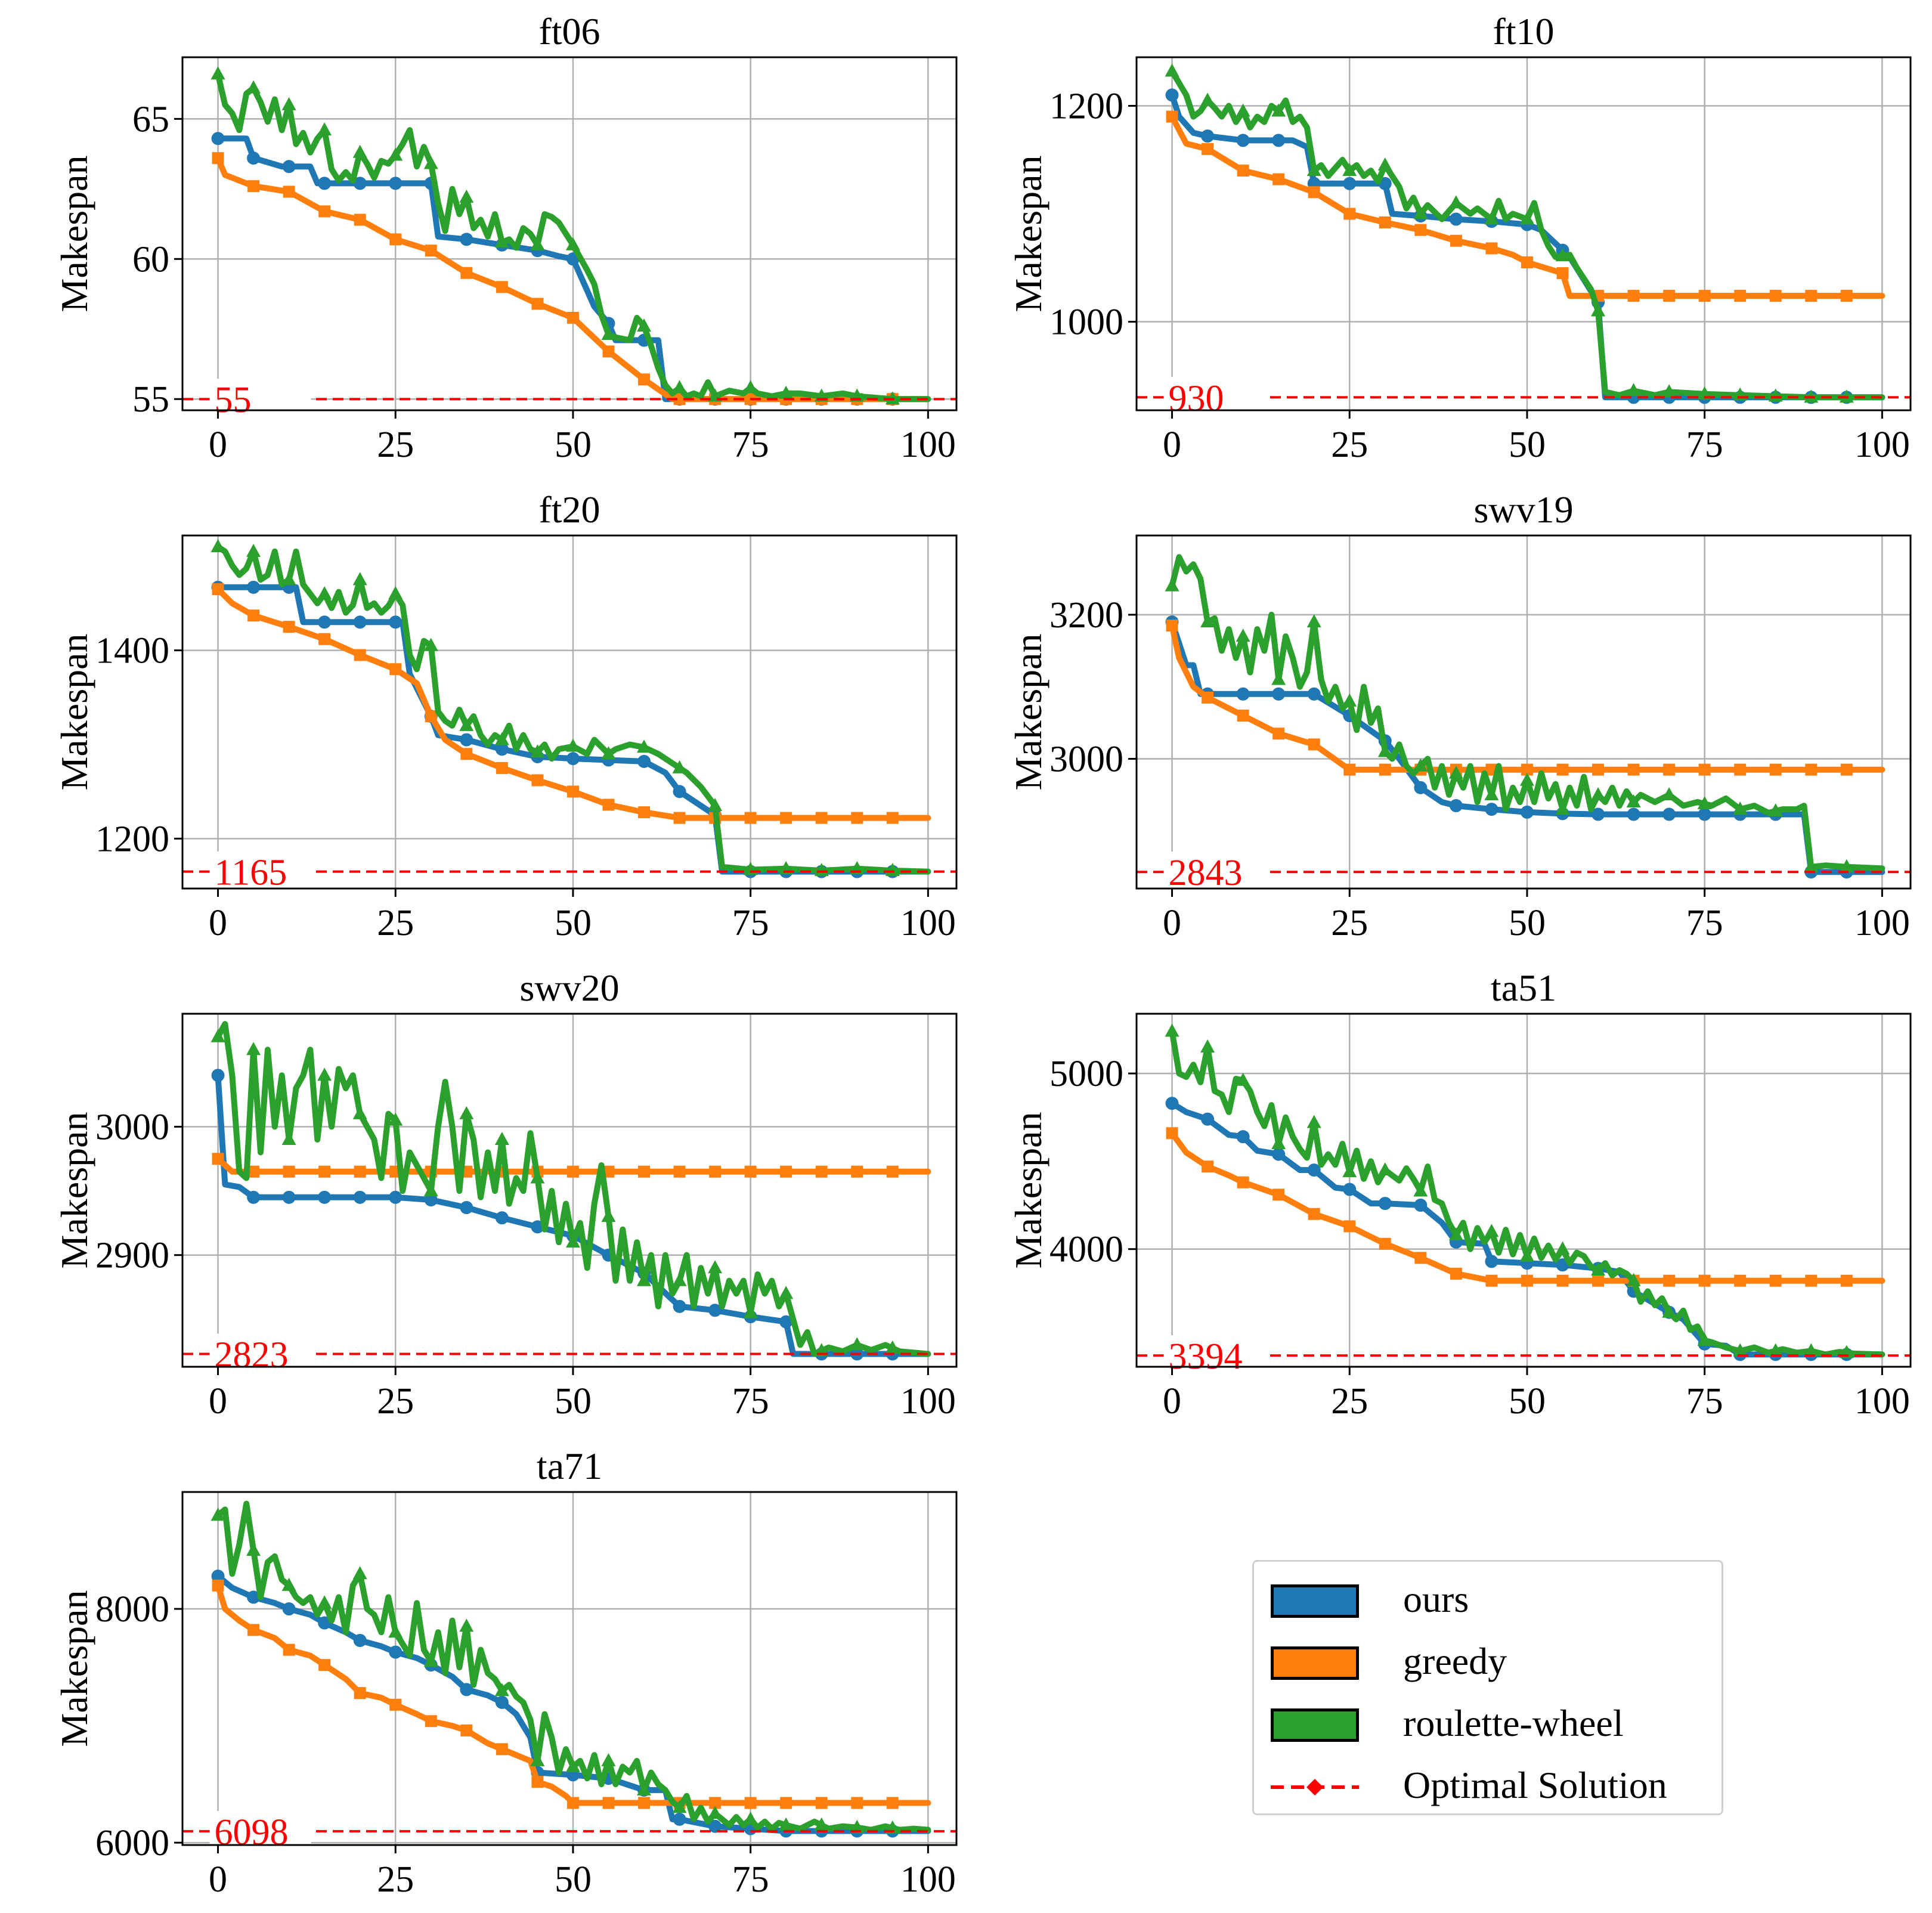 The image size is (1932, 1913). I want to click on legend-entry-ours: ours, so click(1492, 1599).